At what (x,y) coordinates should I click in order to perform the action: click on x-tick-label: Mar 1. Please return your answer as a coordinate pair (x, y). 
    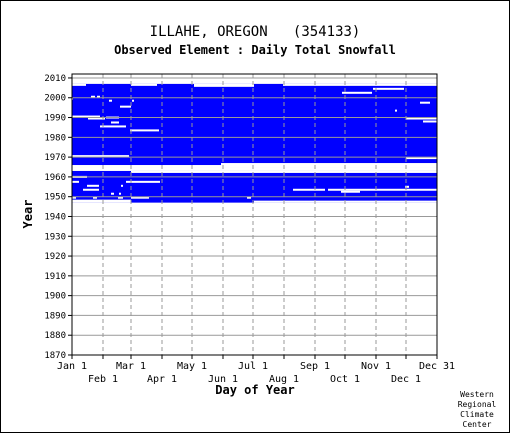
    Looking at the image, I should click on (131, 366).